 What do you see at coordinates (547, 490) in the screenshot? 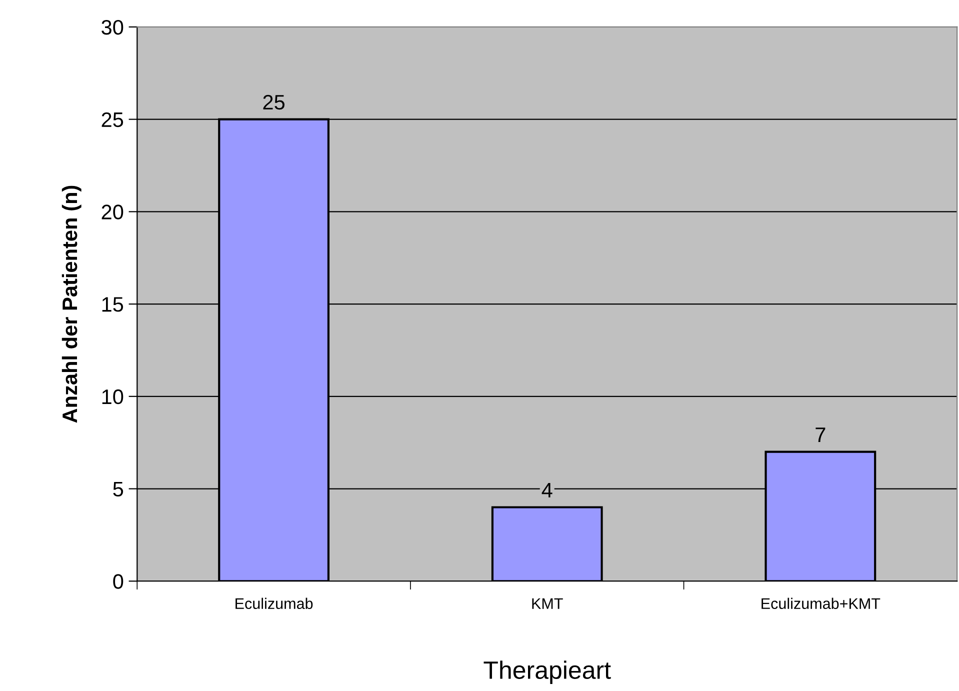
I see `data-label: 4` at bounding box center [547, 490].